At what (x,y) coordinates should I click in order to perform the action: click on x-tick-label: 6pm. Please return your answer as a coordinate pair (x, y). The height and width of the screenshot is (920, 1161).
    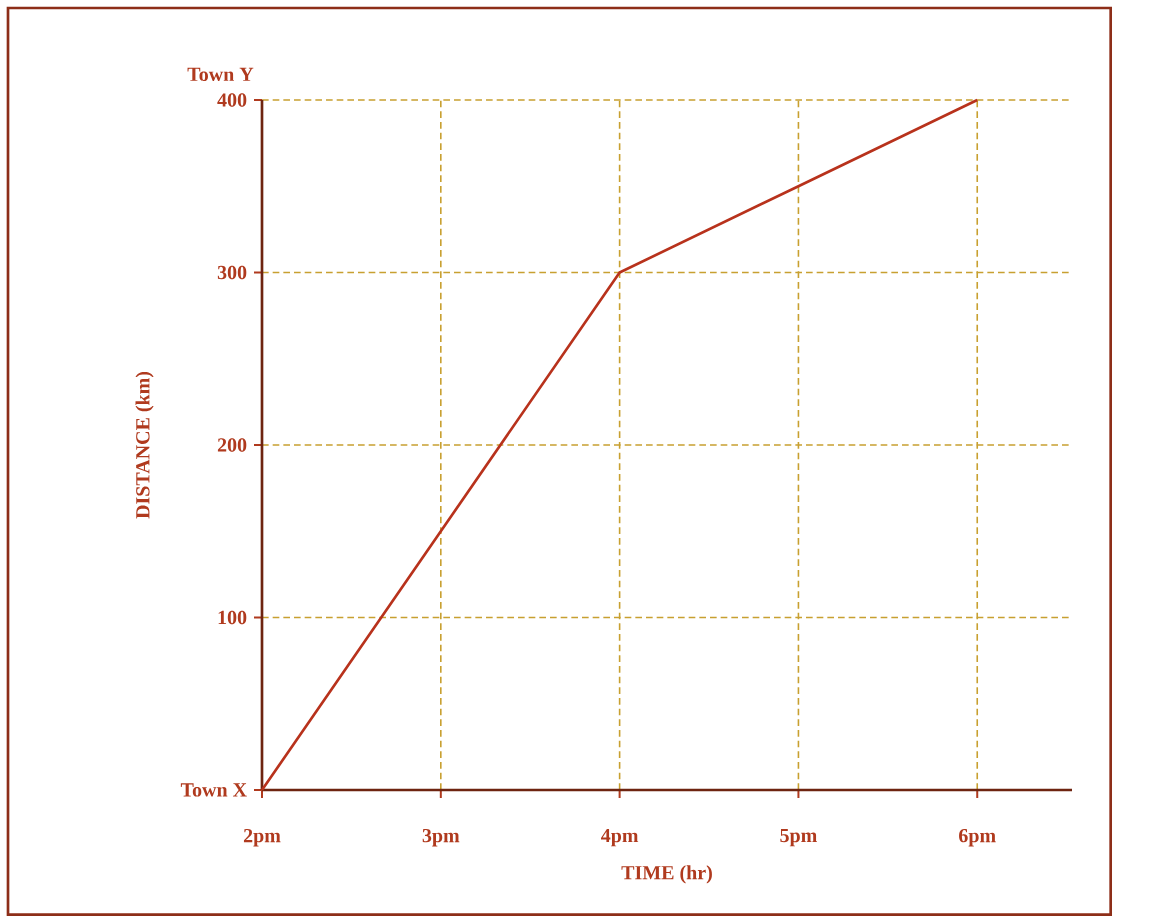
    Looking at the image, I should click on (977, 837).